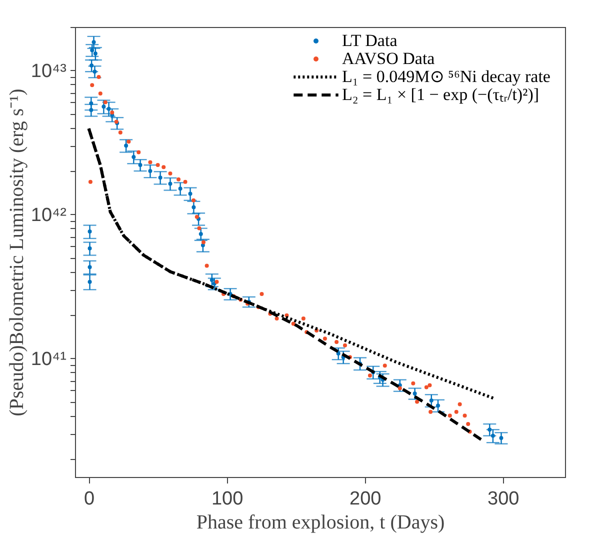  Describe the element at coordinates (89, 499) in the screenshot. I see `x-tick-label: 0` at that location.